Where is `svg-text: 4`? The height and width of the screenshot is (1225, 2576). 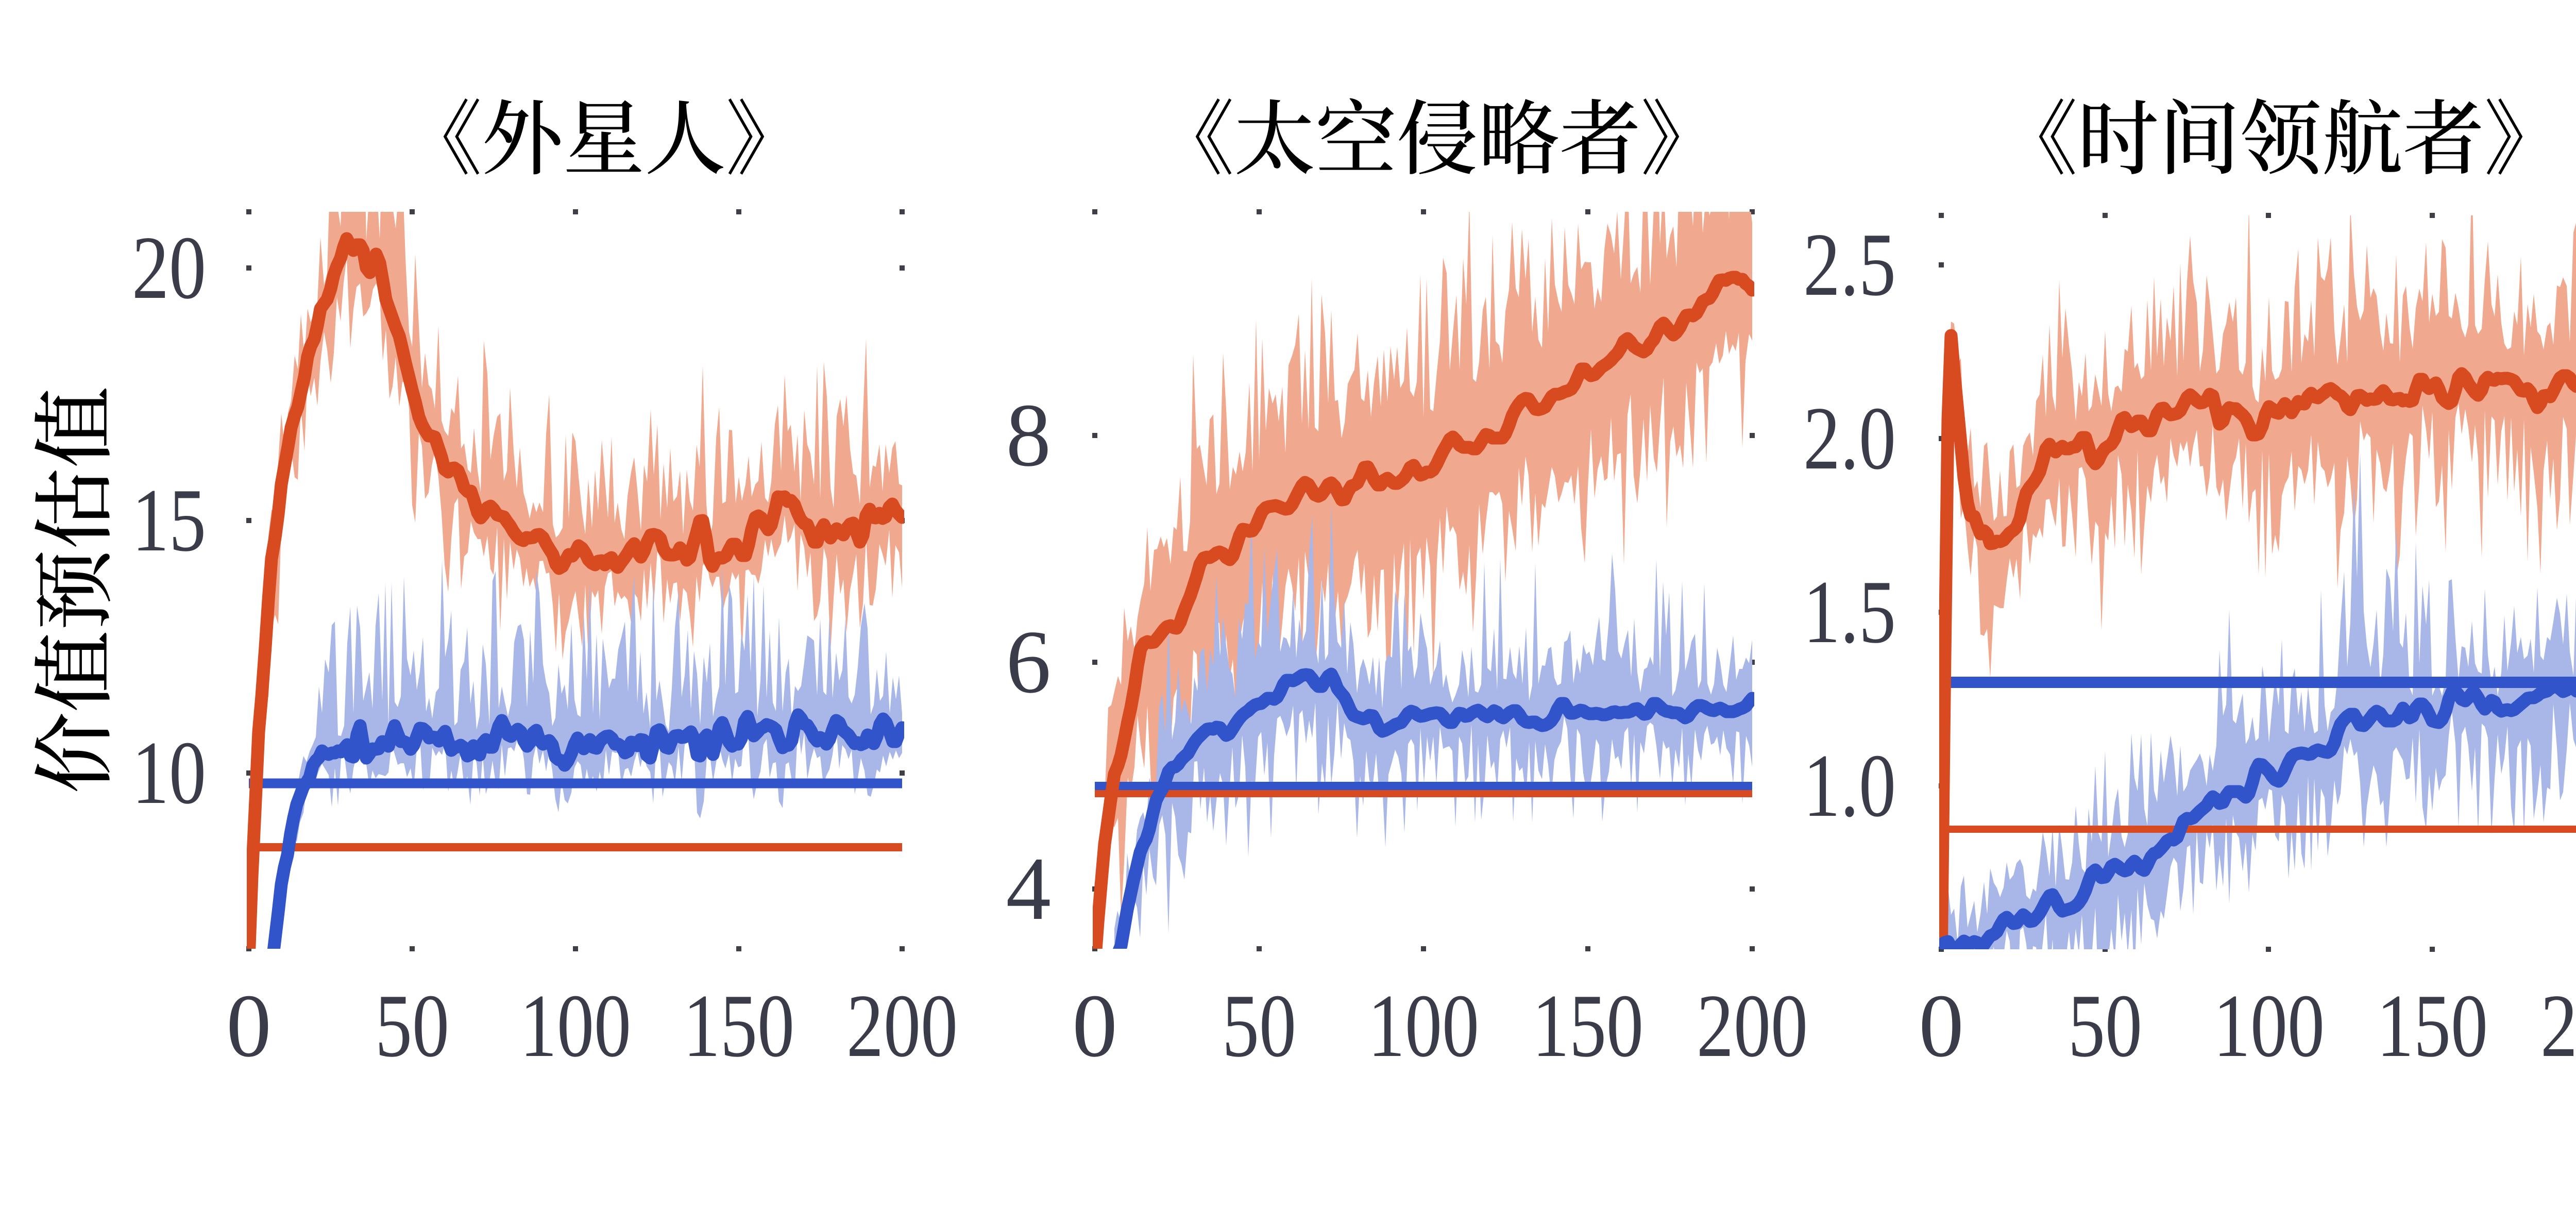 svg-text: 4 is located at coordinates (1029, 888).